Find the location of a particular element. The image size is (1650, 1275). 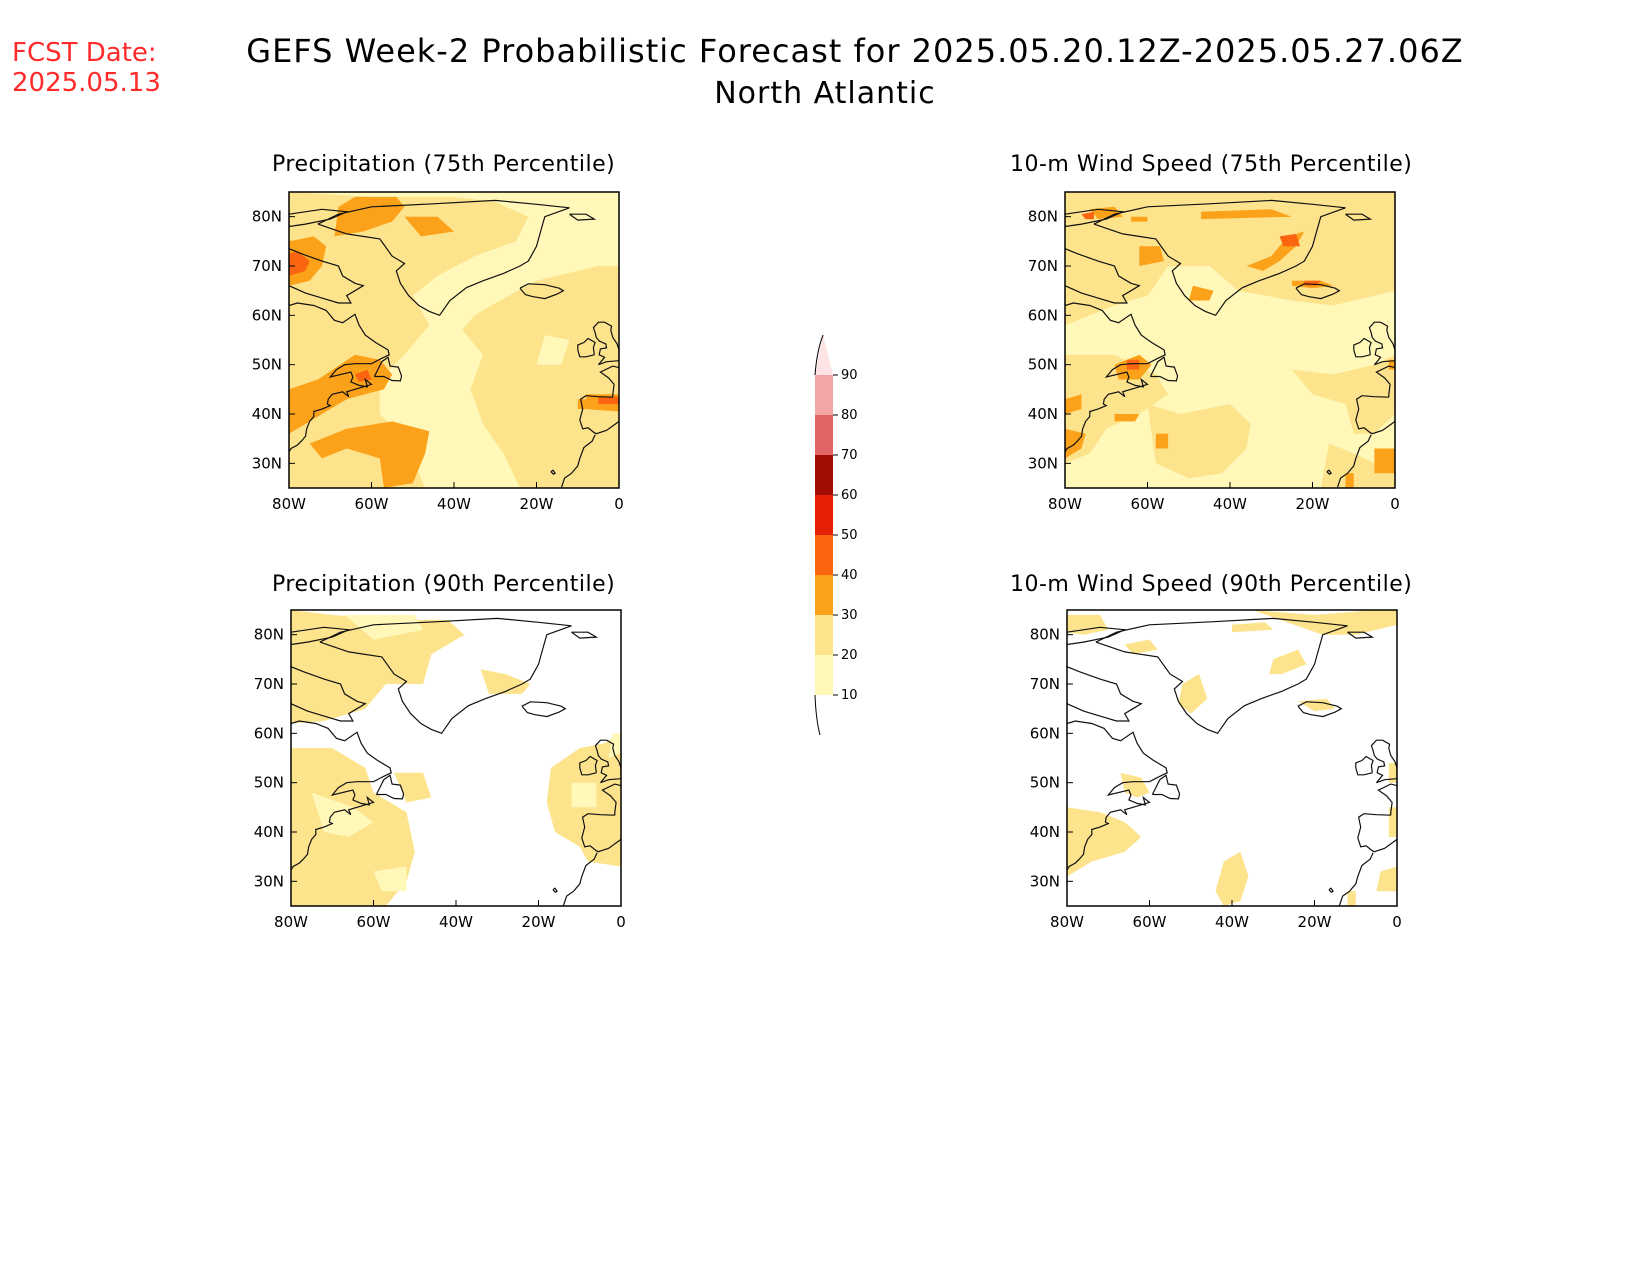

fcst-label: FCST Date: is located at coordinates (84, 53).